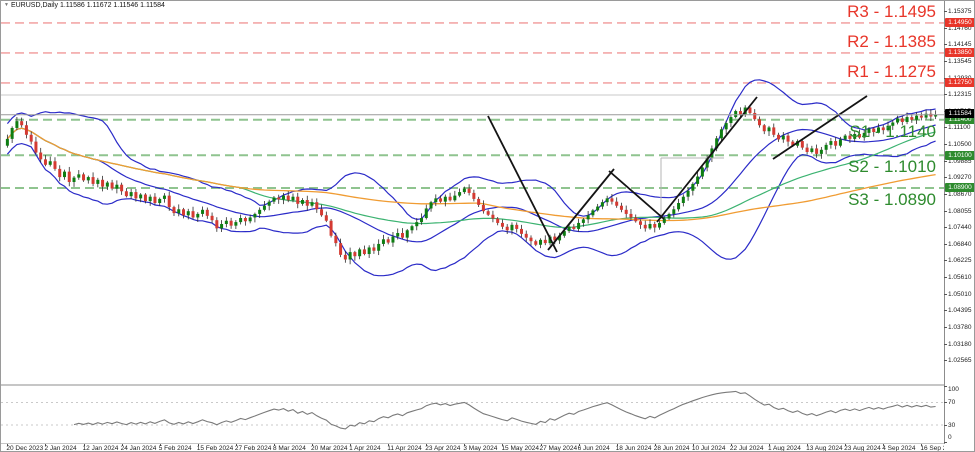 This screenshot has height=452, width=975. I want to click on chart-collapse-icon: ▼, so click(6, 5).